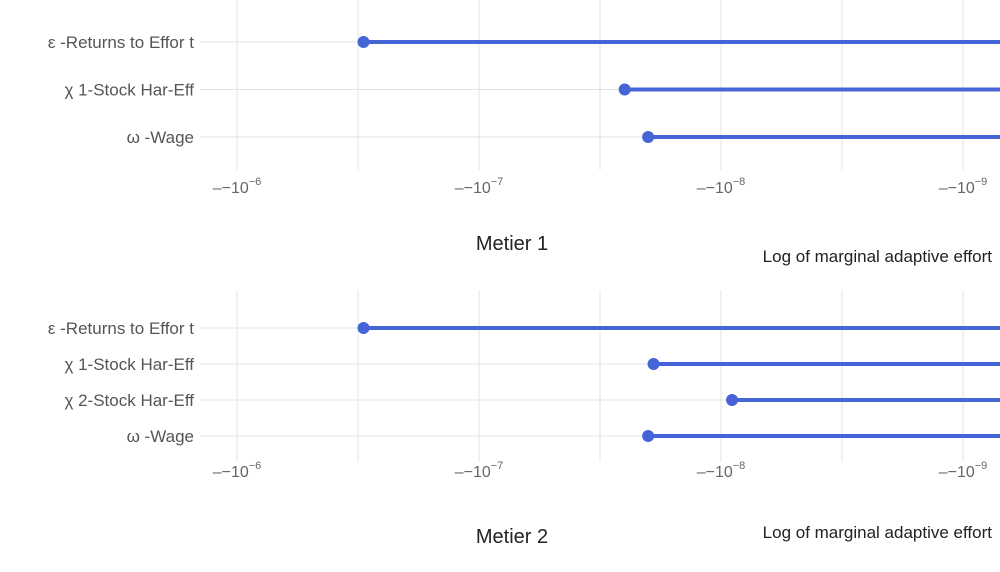 The image size is (1000, 572). What do you see at coordinates (512, 537) in the screenshot?
I see `panel2-title: Metier 2` at bounding box center [512, 537].